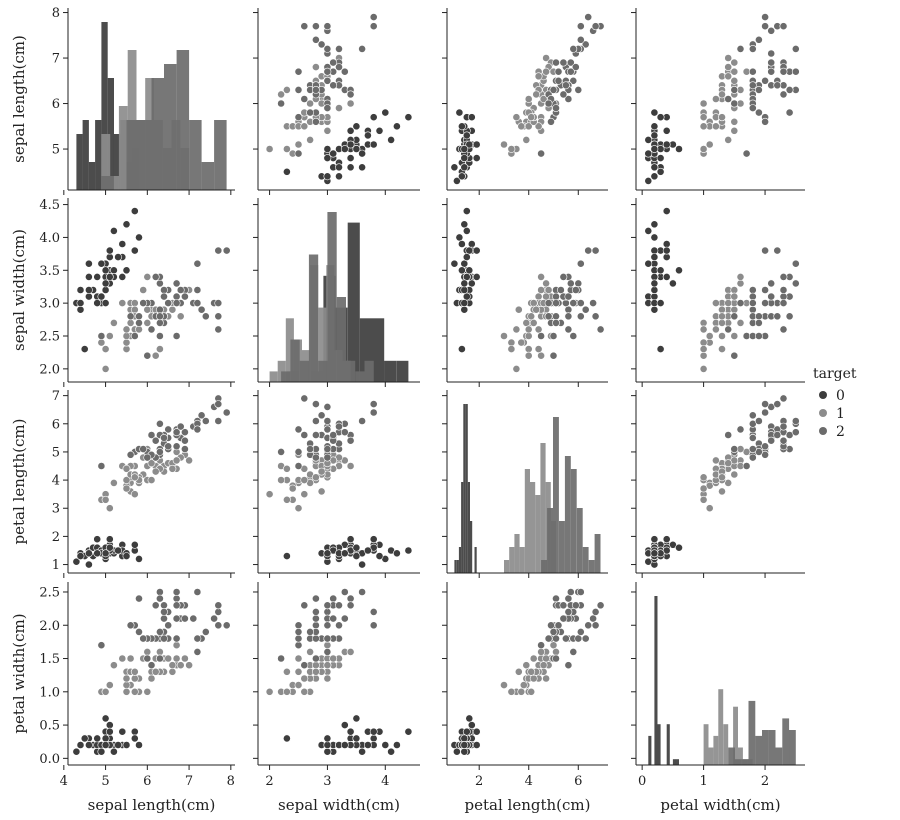  What do you see at coordinates (143, 100) in the screenshot?
I see `panel-sepal_length-vs-sepal_length: 5 6 7 8` at bounding box center [143, 100].